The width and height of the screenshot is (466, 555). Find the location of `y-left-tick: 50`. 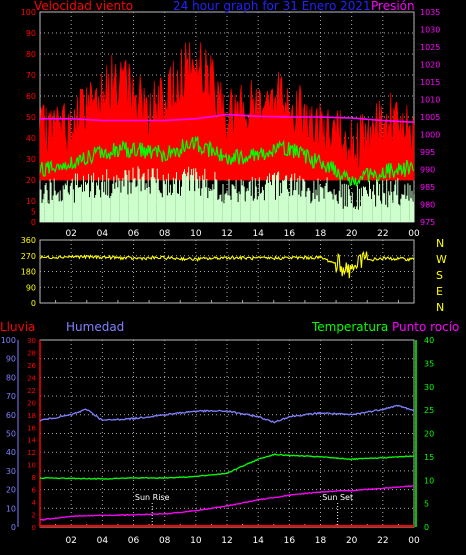

y-left-tick: 50 is located at coordinates (31, 117).